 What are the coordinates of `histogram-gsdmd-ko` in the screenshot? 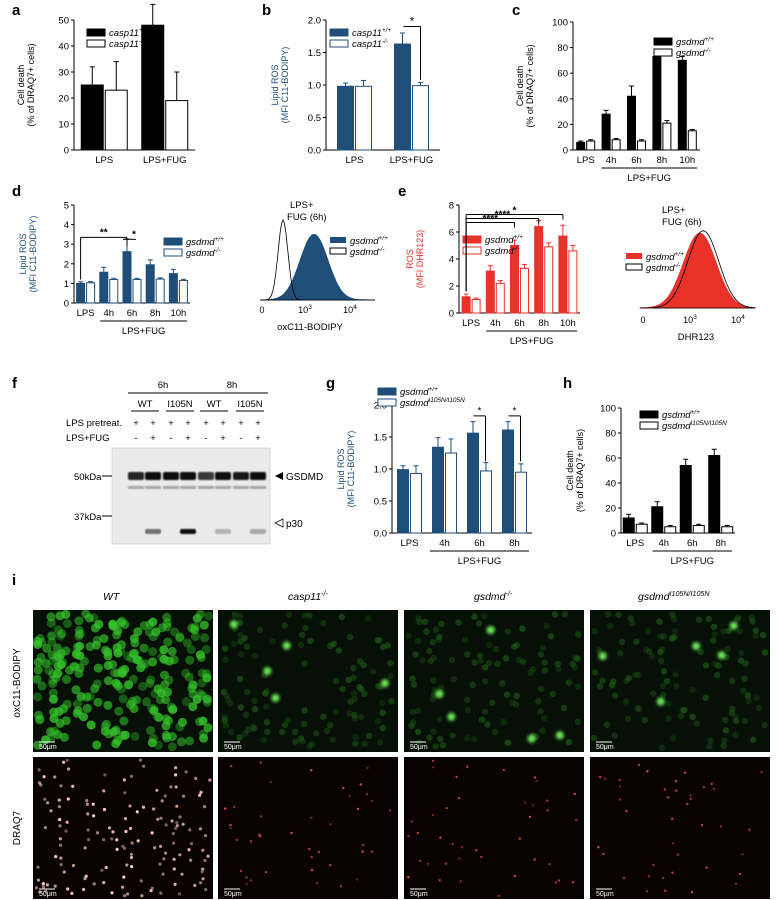 It's located at (317, 259).